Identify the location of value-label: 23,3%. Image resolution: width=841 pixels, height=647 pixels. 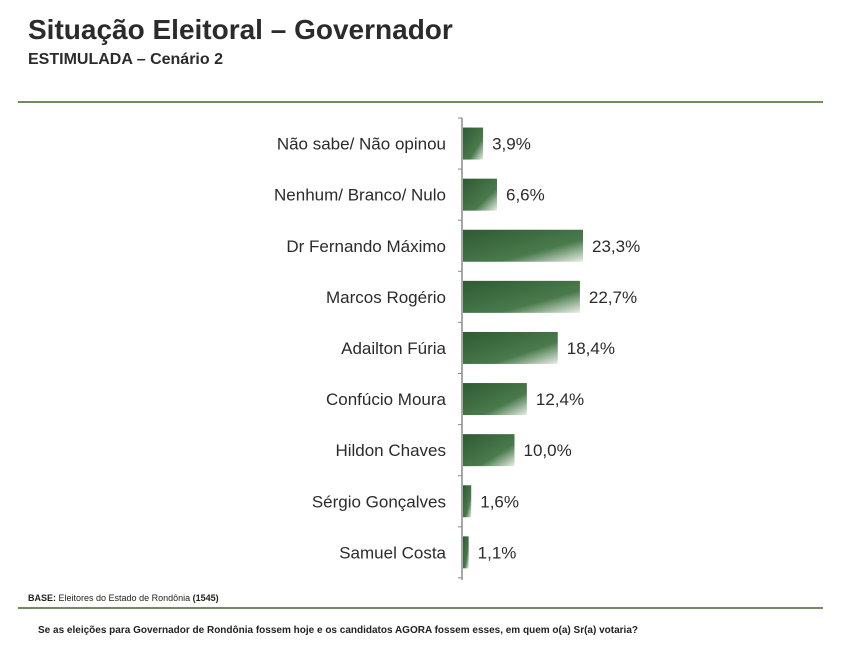
(616, 246).